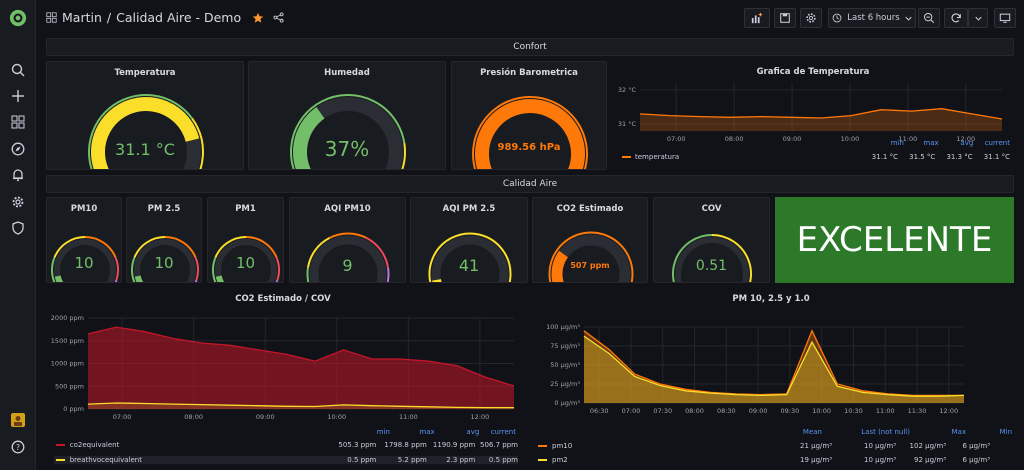  I want to click on legend-mean: 19 µg/m³, so click(815, 460).